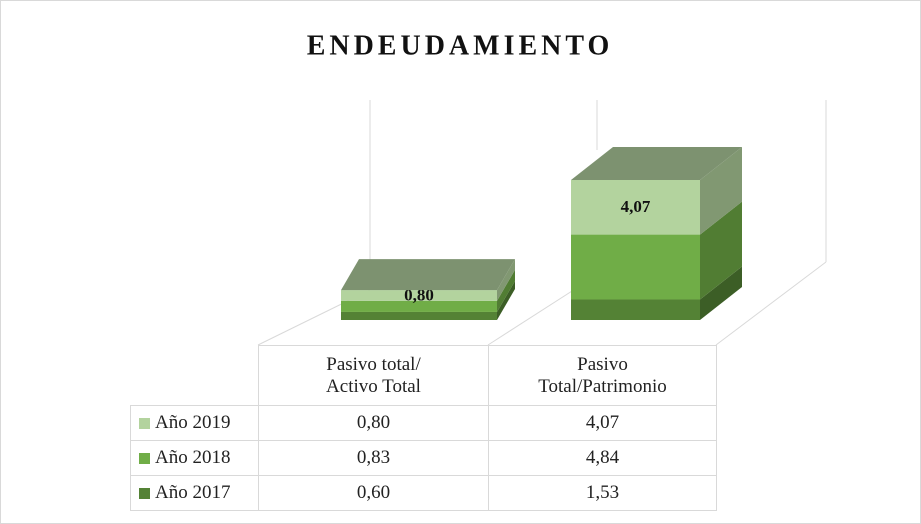 Image resolution: width=921 pixels, height=524 pixels. What do you see at coordinates (602, 423) in the screenshot?
I see `table-value: 4,07` at bounding box center [602, 423].